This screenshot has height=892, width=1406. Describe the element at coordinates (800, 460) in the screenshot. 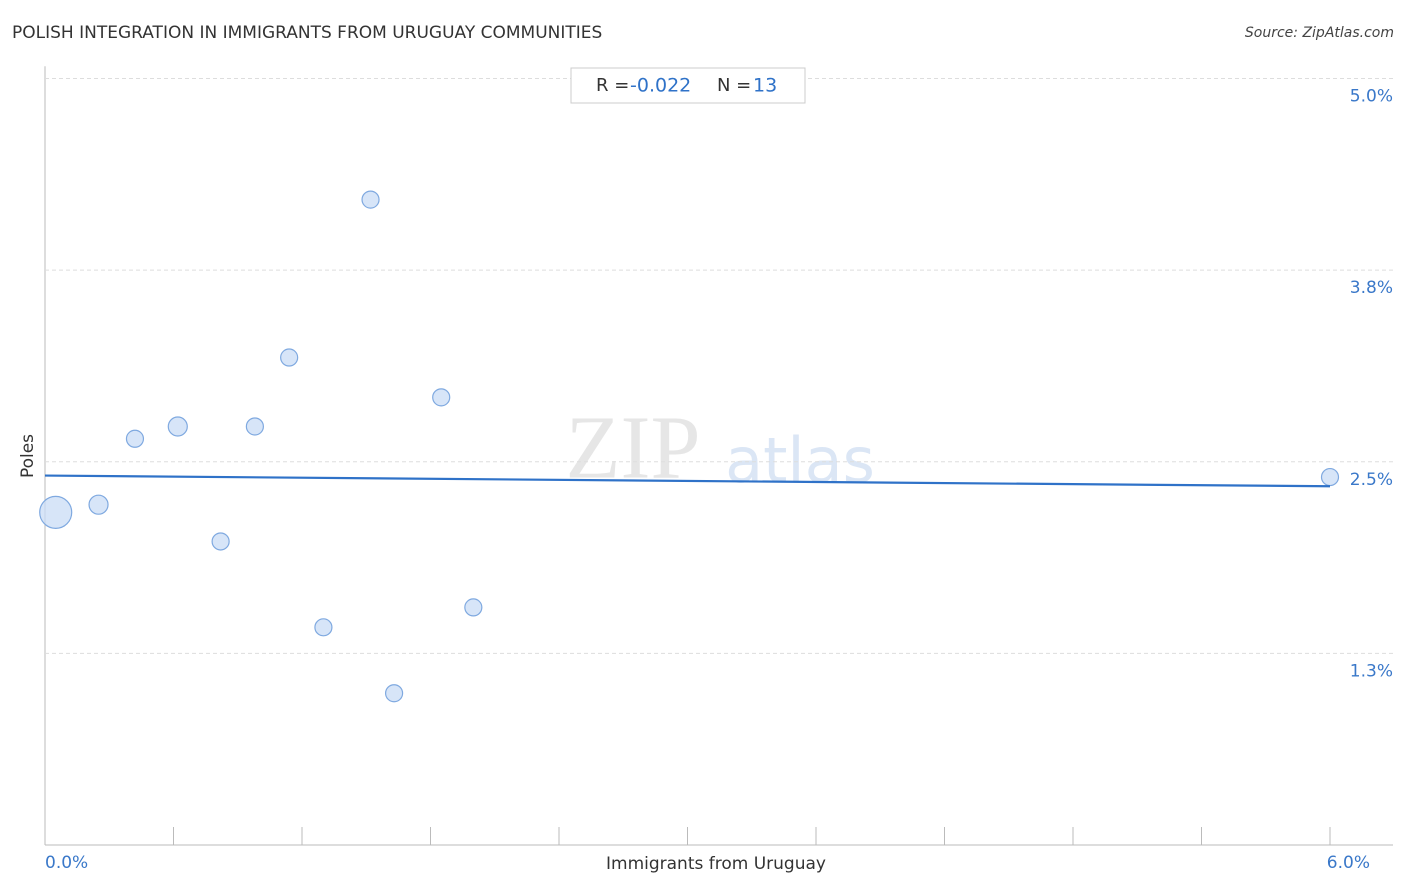

I see `watermark: atlas` at that location.